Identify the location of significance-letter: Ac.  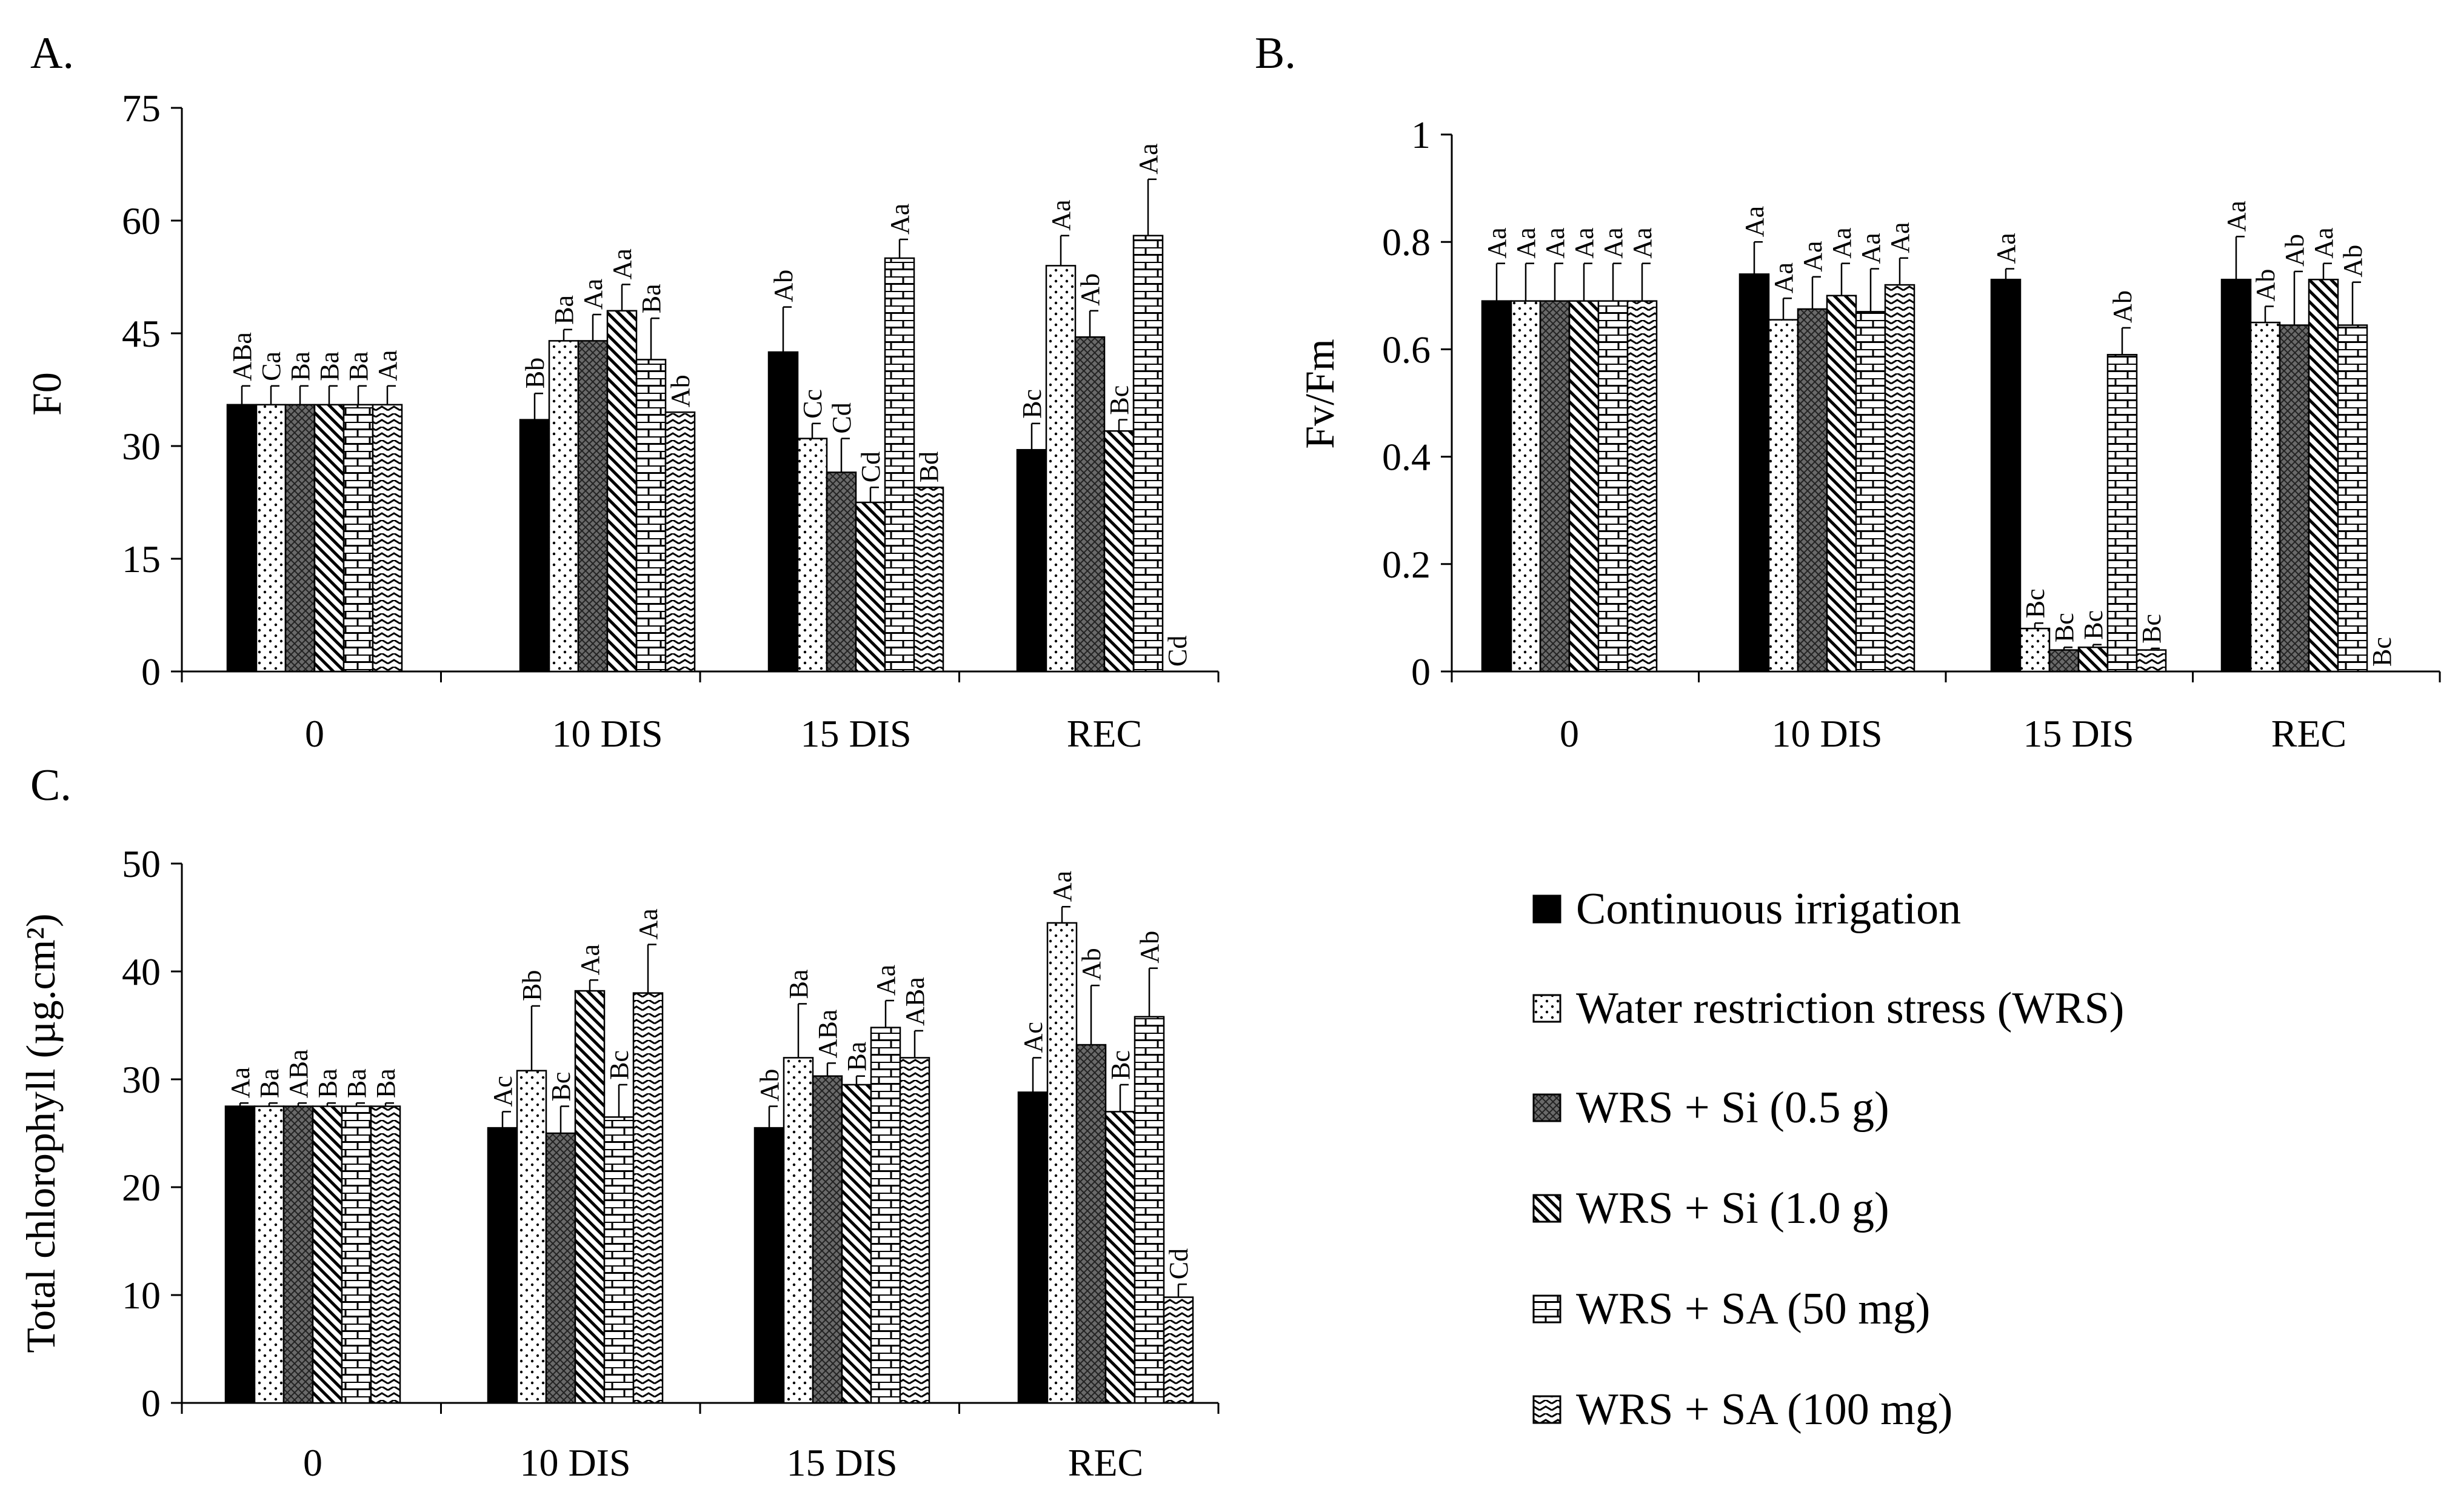
(503, 1091).